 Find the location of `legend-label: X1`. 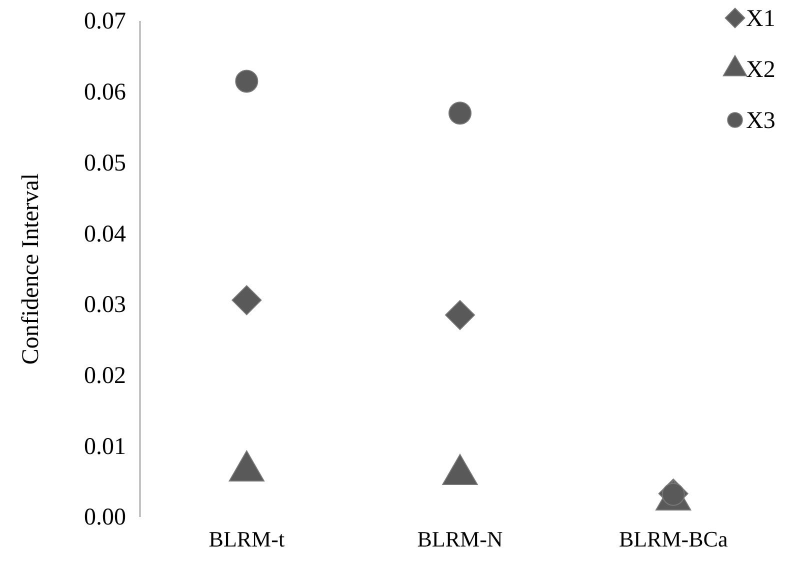

legend-label: X1 is located at coordinates (761, 19).